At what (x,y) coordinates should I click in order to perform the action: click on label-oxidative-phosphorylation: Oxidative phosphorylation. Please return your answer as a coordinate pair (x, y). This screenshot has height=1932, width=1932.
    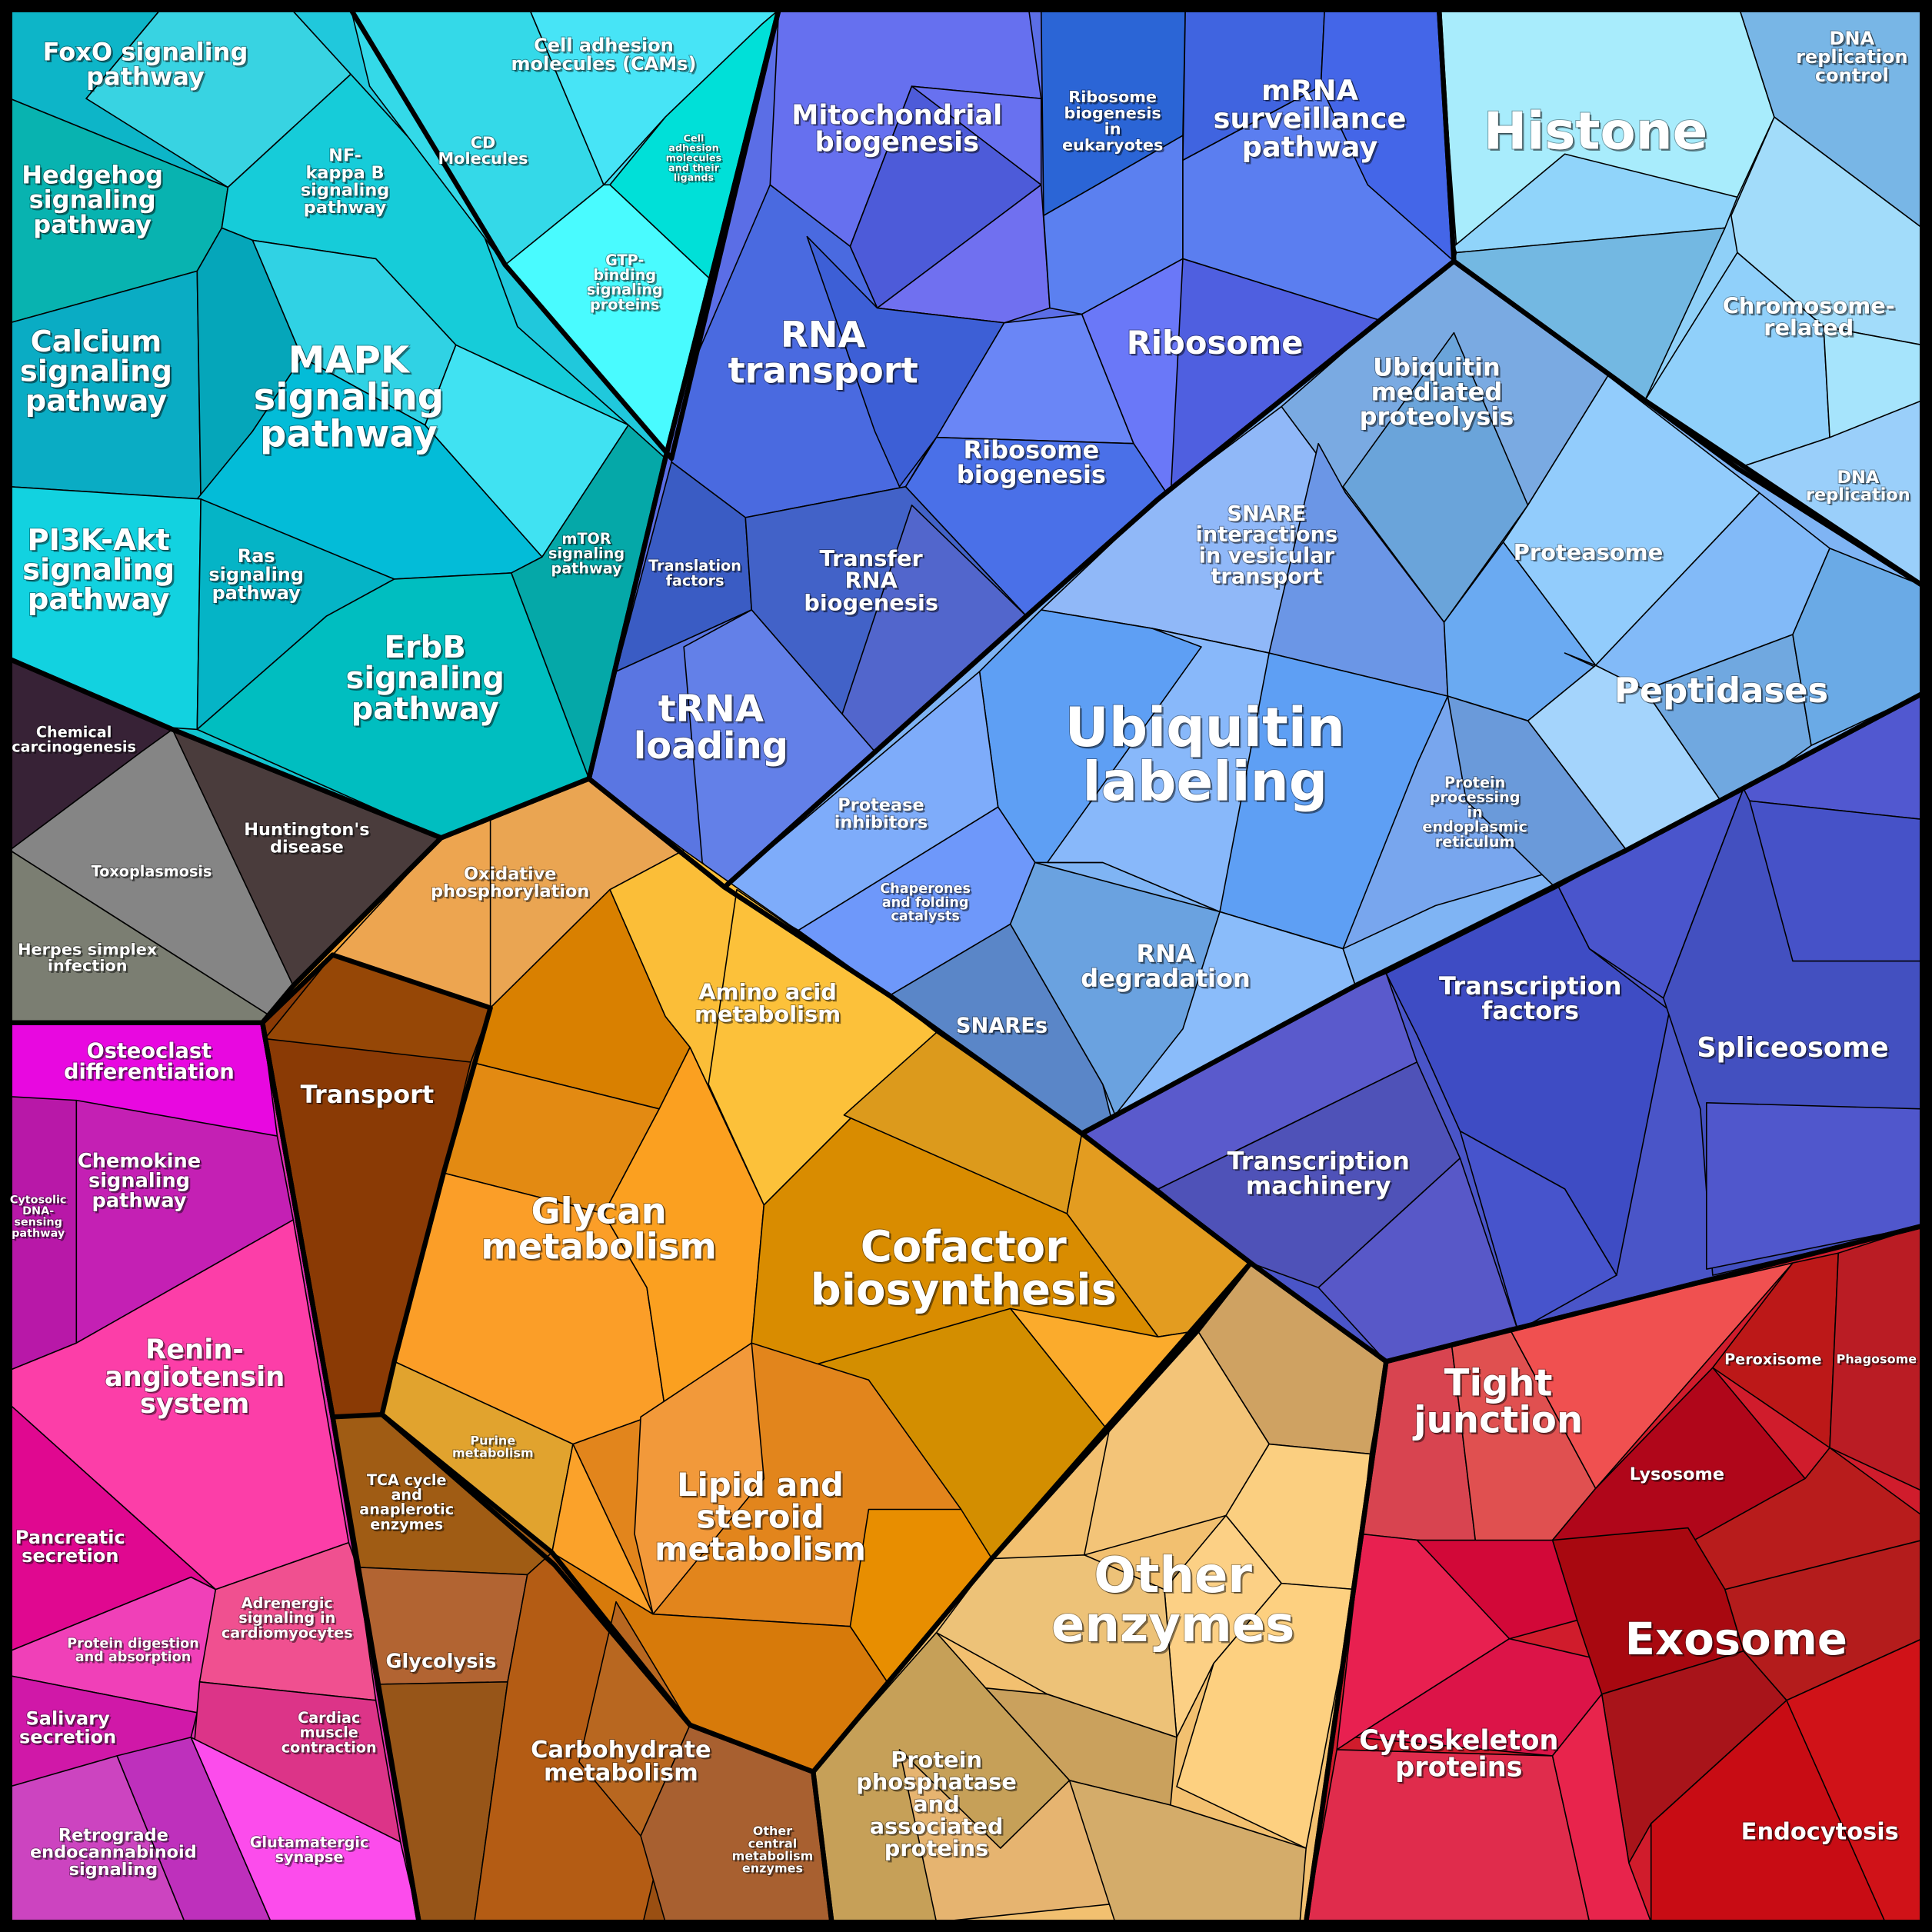
    Looking at the image, I should click on (510, 882).